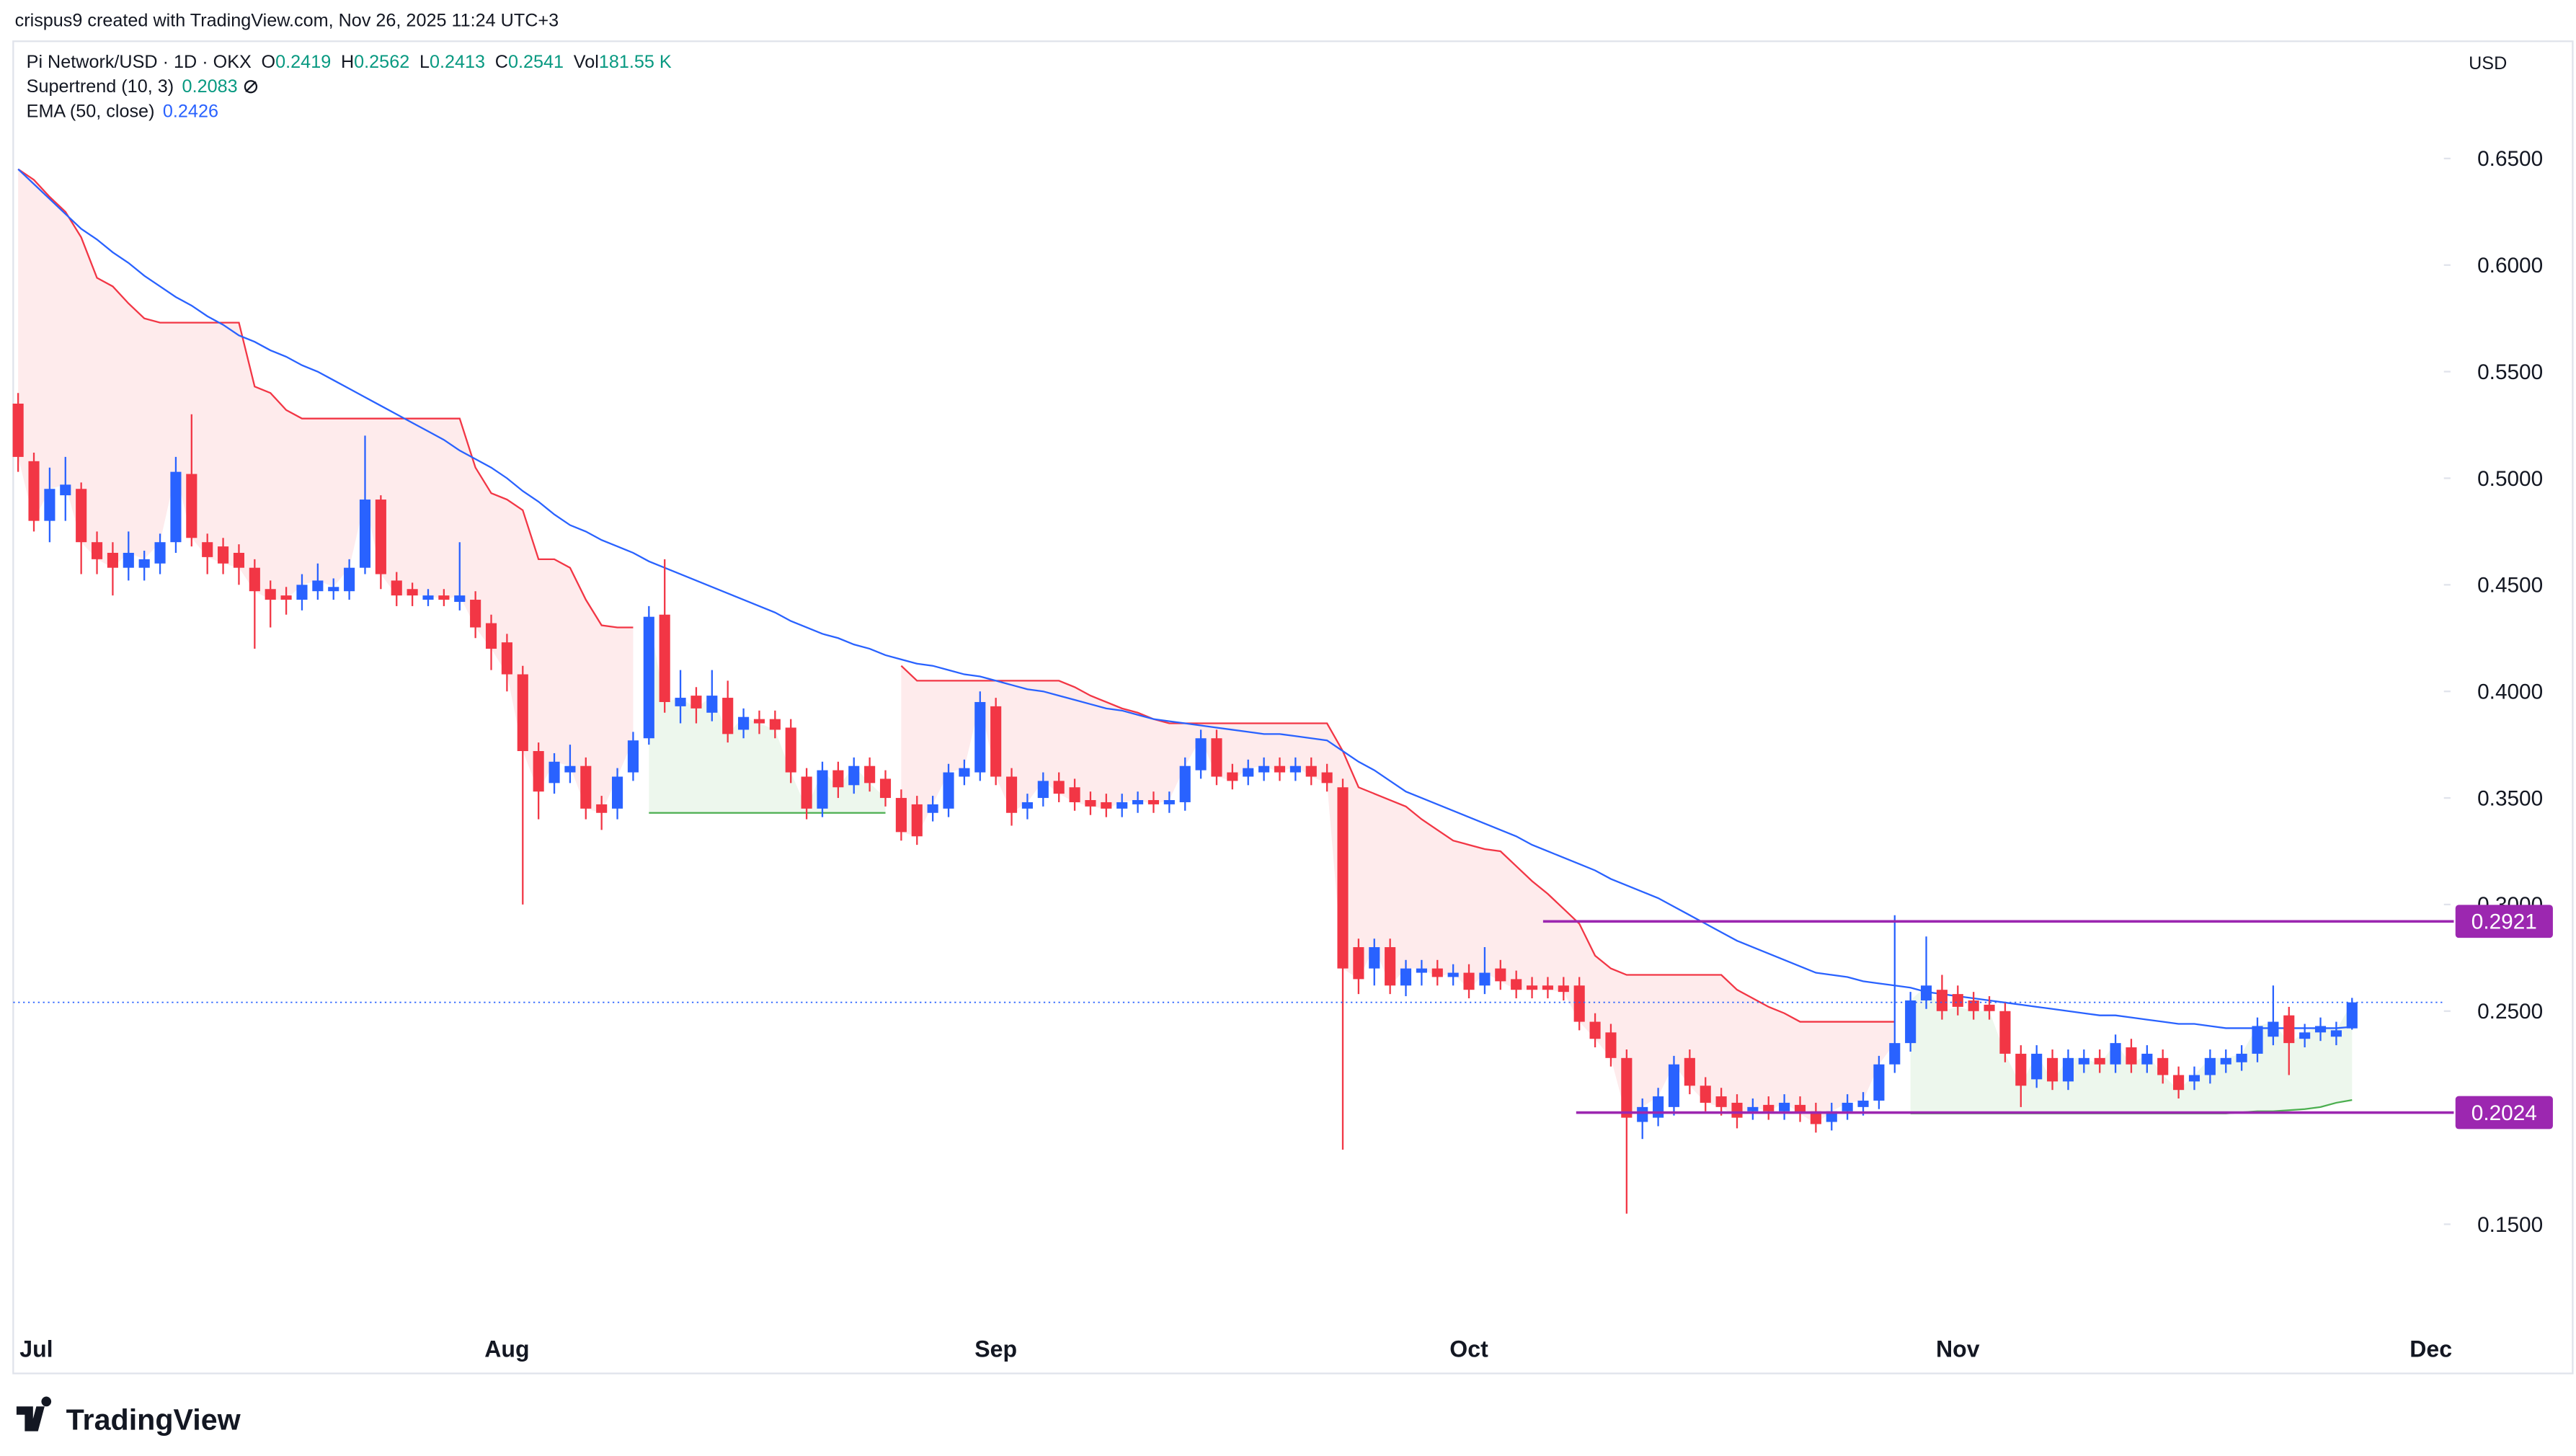  What do you see at coordinates (139, 62) in the screenshot?
I see `symbol-title: Pi Network/USD · 1D · OKX` at bounding box center [139, 62].